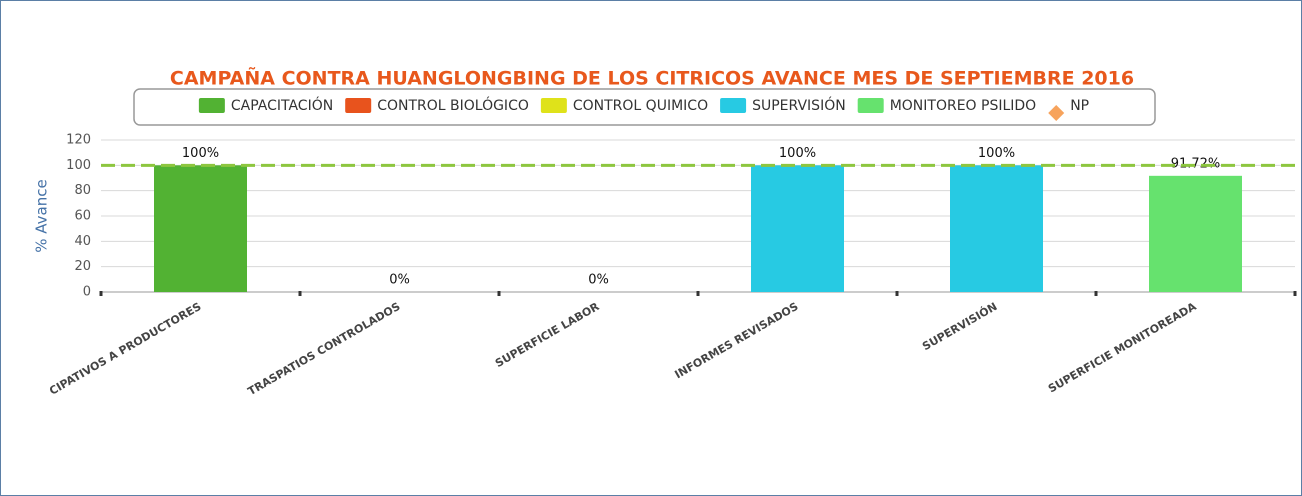  I want to click on y-tick-label: 60, so click(82, 216).